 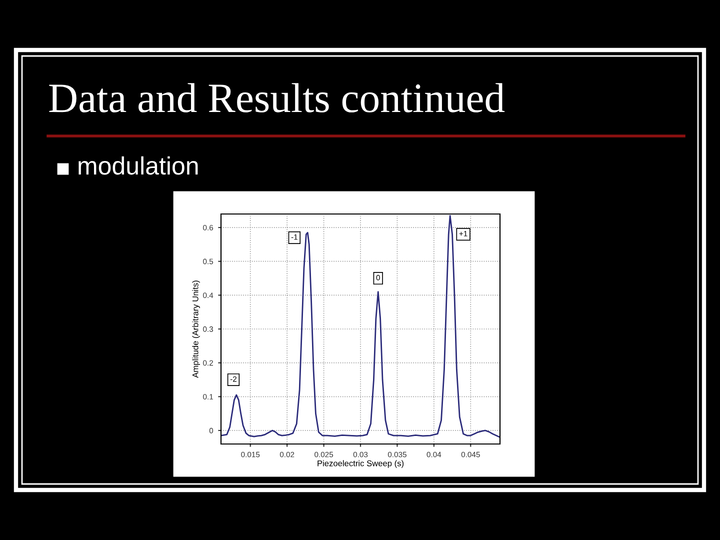 What do you see at coordinates (277, 97) in the screenshot?
I see `chart-title: Data and Results continued` at bounding box center [277, 97].